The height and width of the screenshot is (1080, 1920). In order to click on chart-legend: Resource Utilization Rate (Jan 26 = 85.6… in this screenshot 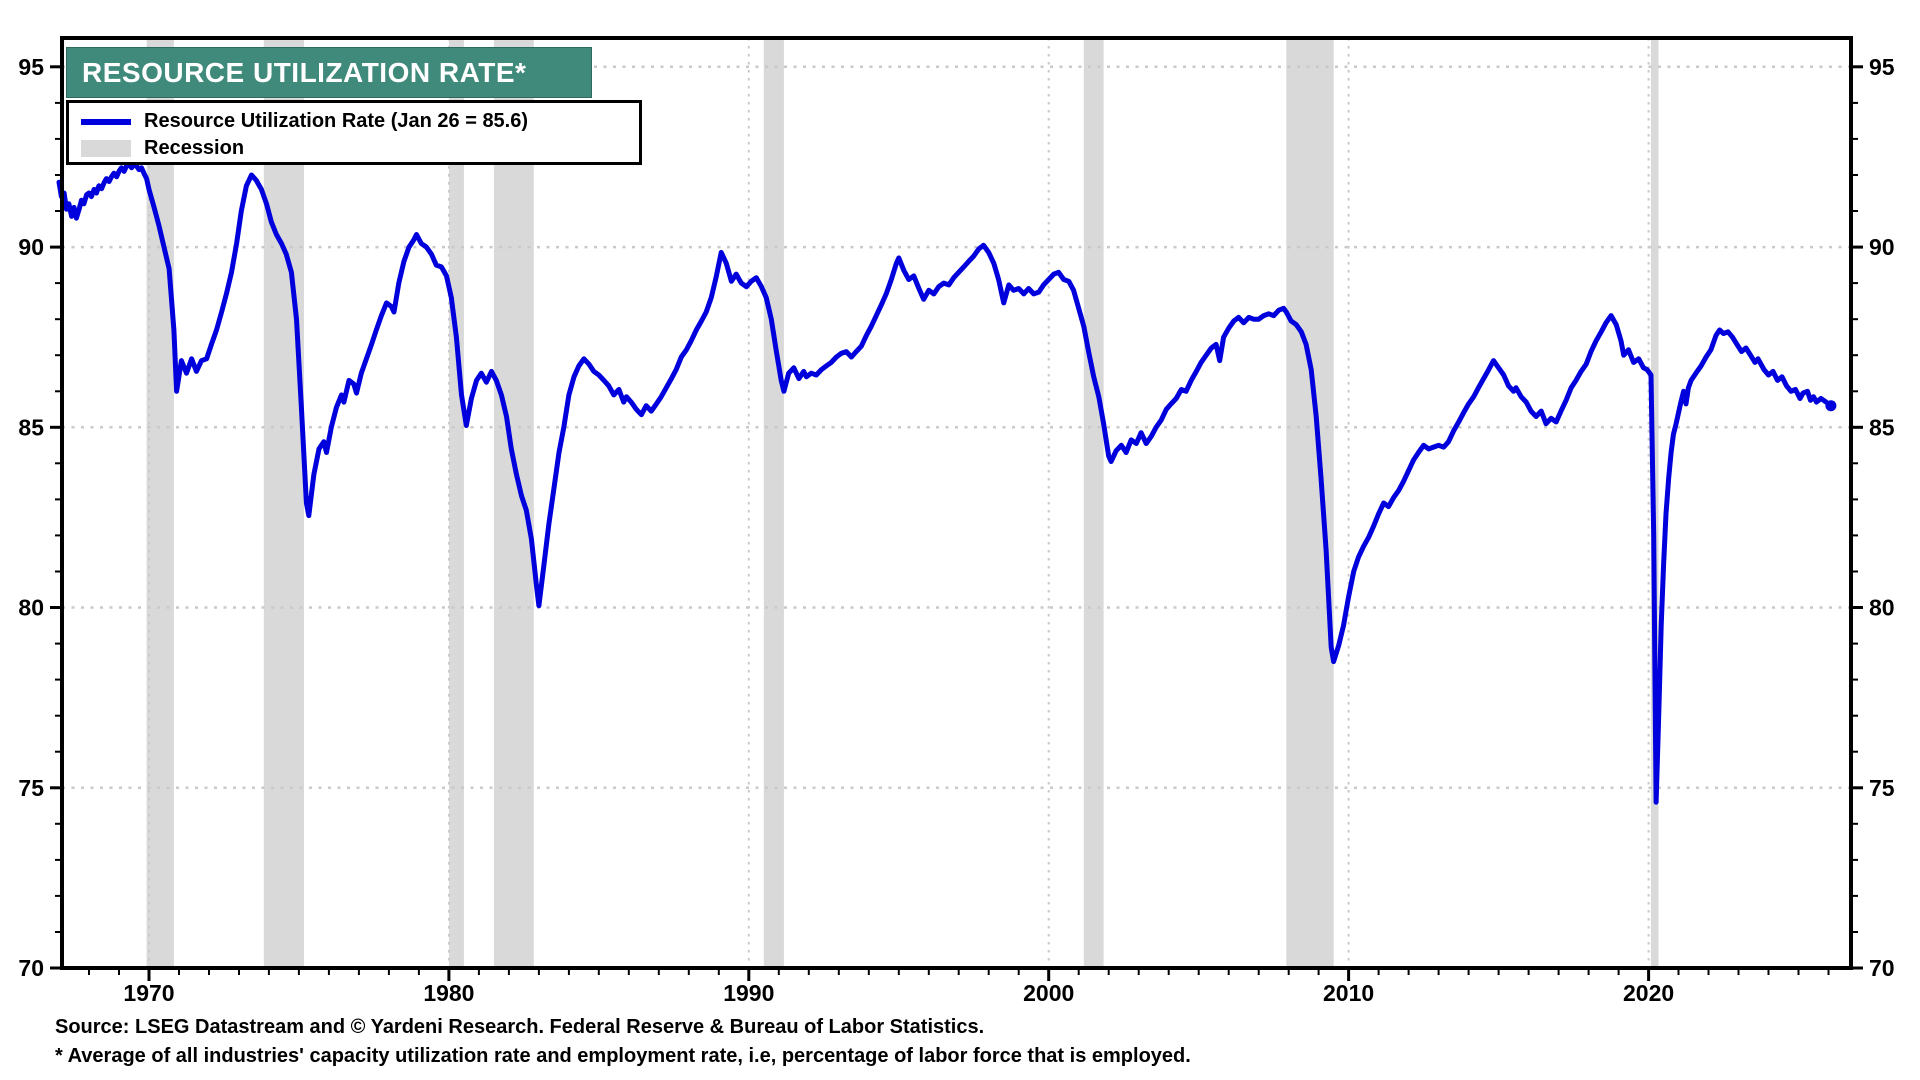, I will do `click(354, 132)`.